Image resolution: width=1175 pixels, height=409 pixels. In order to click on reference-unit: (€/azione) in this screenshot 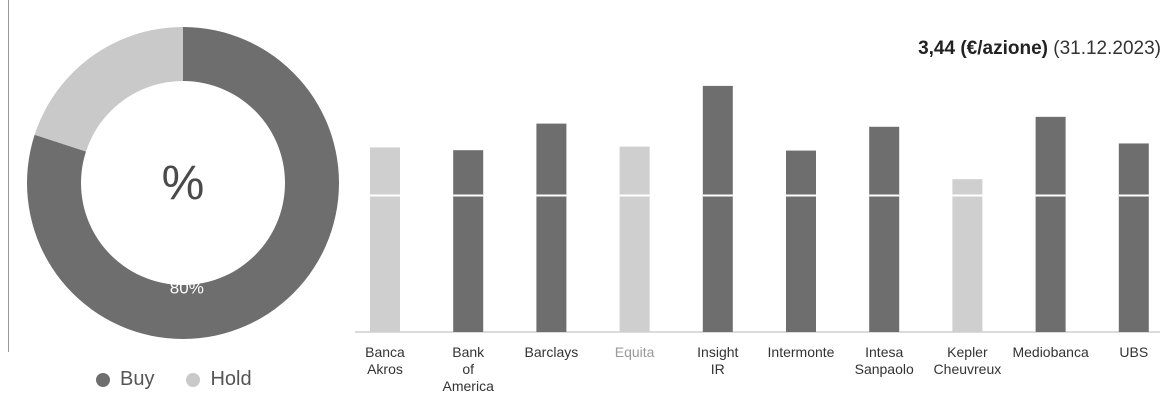, I will do `click(1004, 48)`.